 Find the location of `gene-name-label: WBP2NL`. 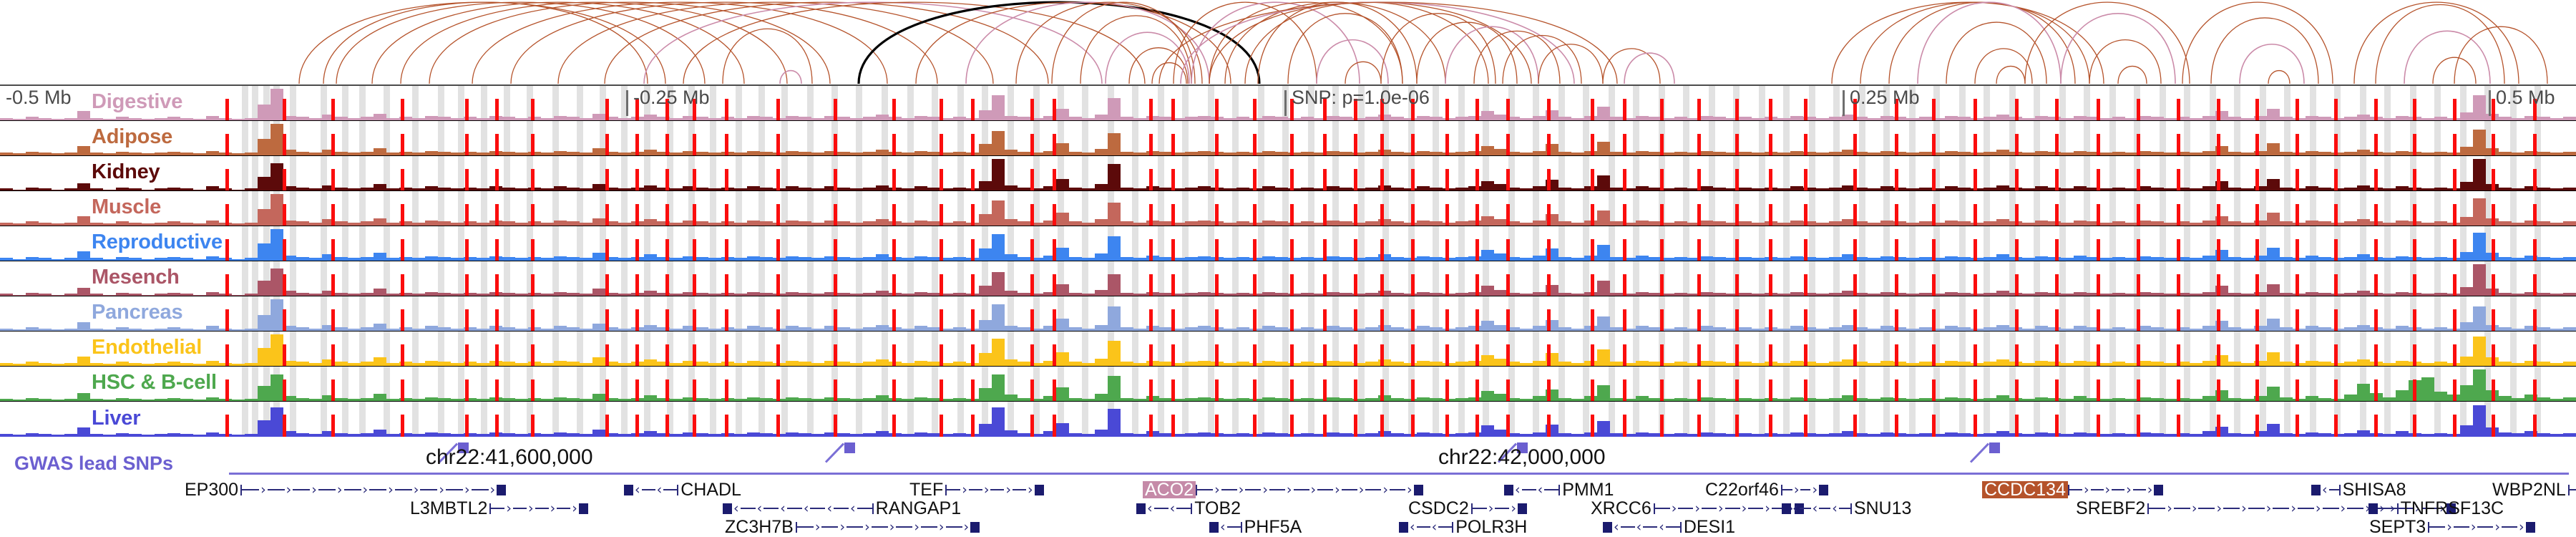

gene-name-label: WBP2NL is located at coordinates (2529, 490).